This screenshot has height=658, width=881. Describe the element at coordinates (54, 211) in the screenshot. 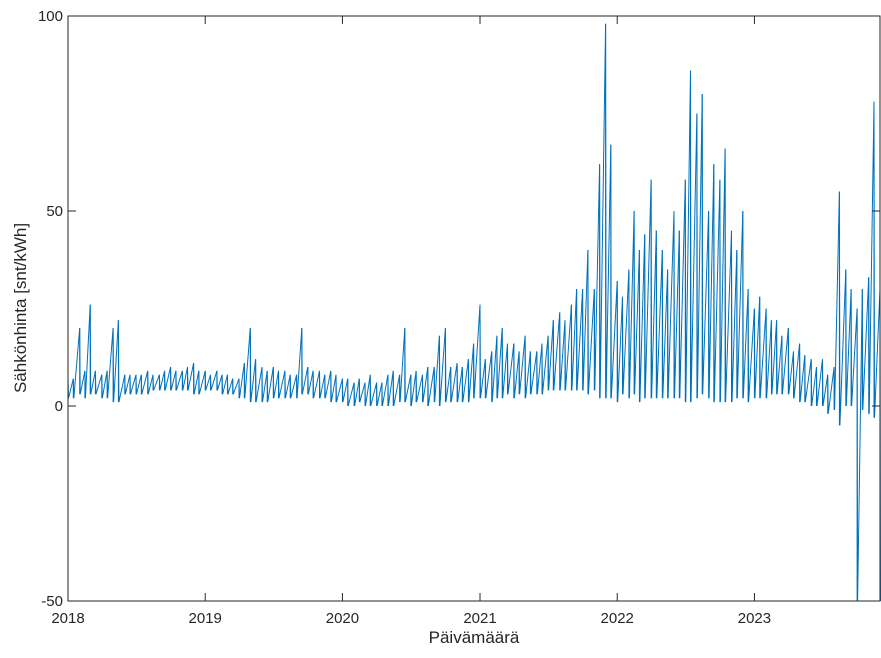

I see `y-tick-label: 50` at that location.